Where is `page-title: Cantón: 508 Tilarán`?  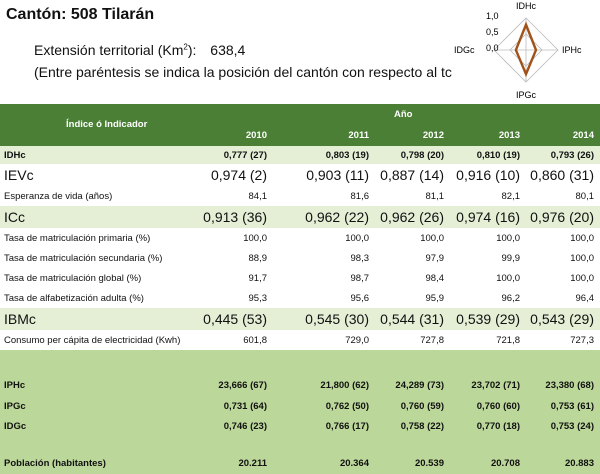 page-title: Cantón: 508 Tilarán is located at coordinates (80, 14).